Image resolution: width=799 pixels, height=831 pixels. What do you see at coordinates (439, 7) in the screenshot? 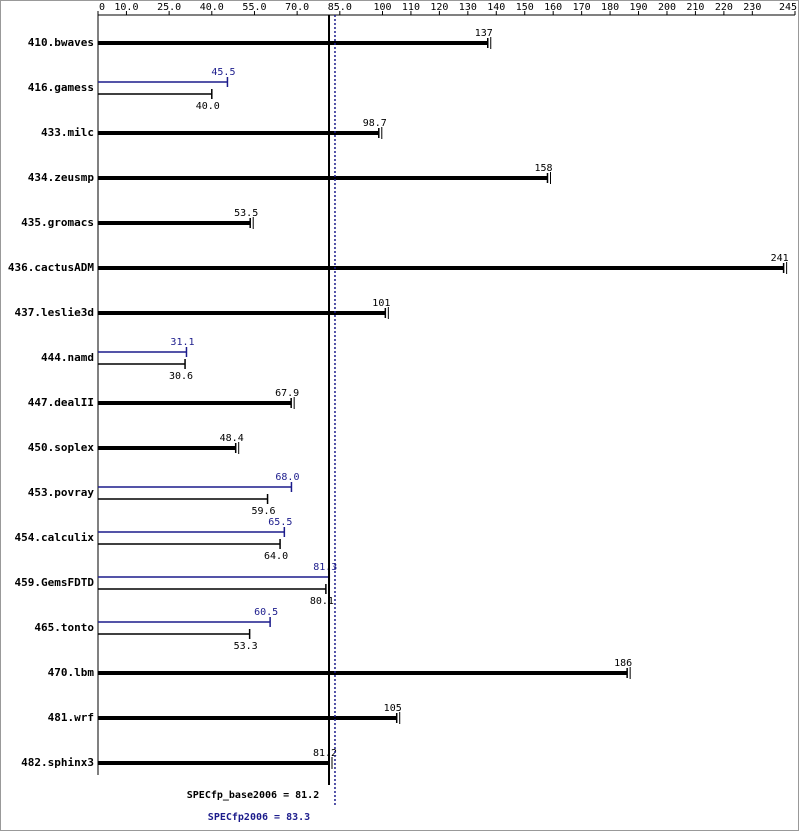
I see `x-tick-label: 120` at bounding box center [439, 7].